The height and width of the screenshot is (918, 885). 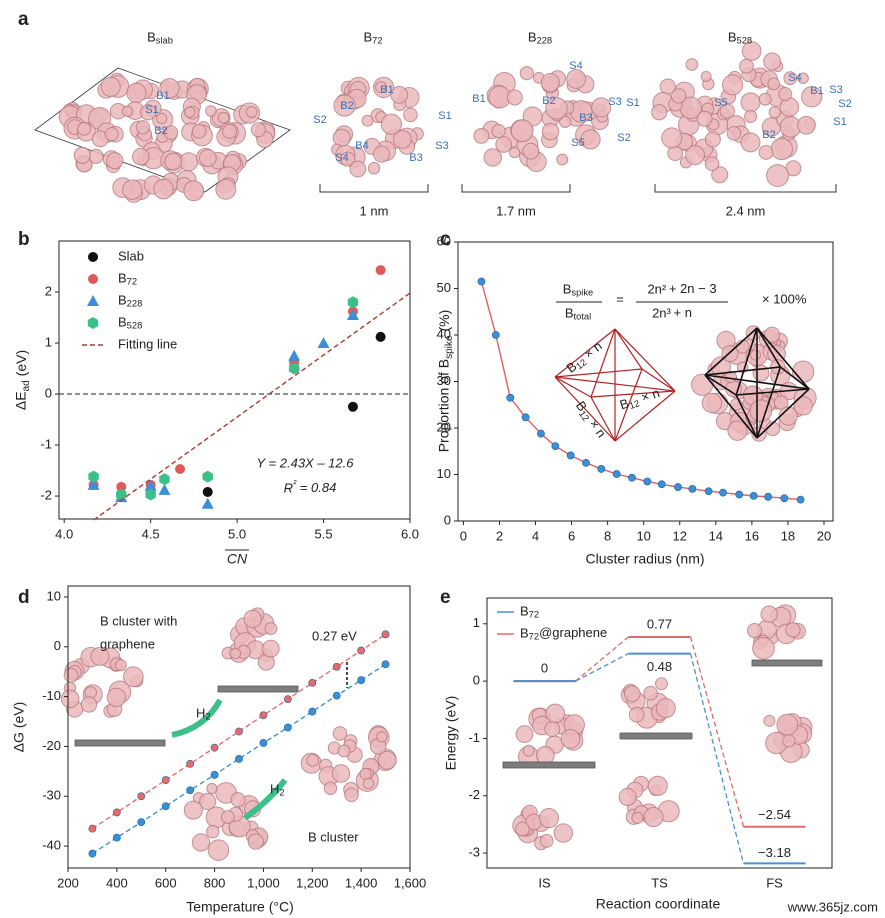 What do you see at coordinates (203, 713) in the screenshot?
I see `annotation: H2` at bounding box center [203, 713].